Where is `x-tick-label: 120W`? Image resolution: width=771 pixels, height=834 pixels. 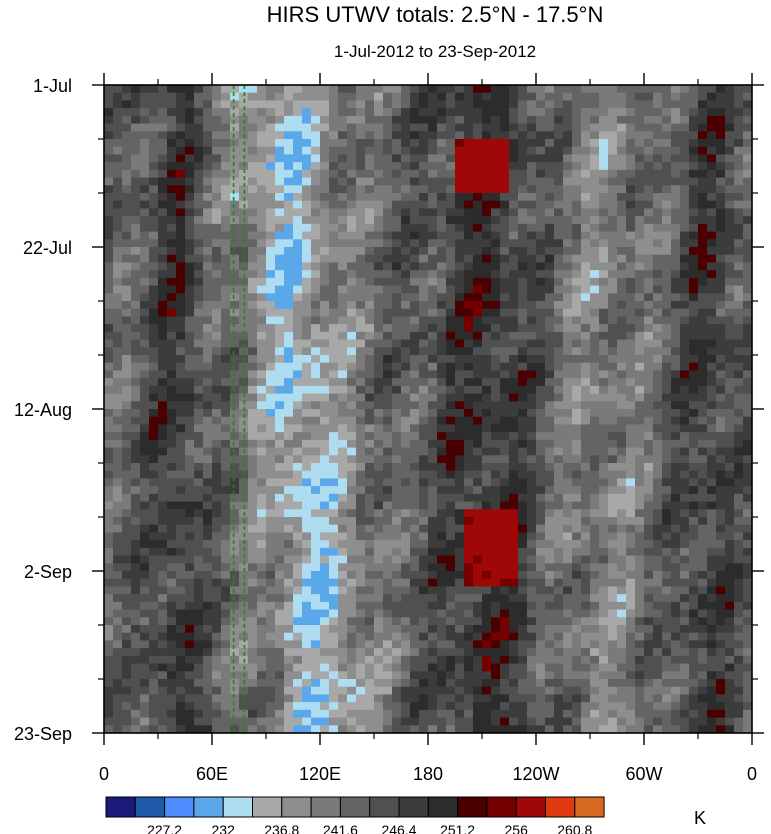
x-tick-label: 120W is located at coordinates (535, 774).